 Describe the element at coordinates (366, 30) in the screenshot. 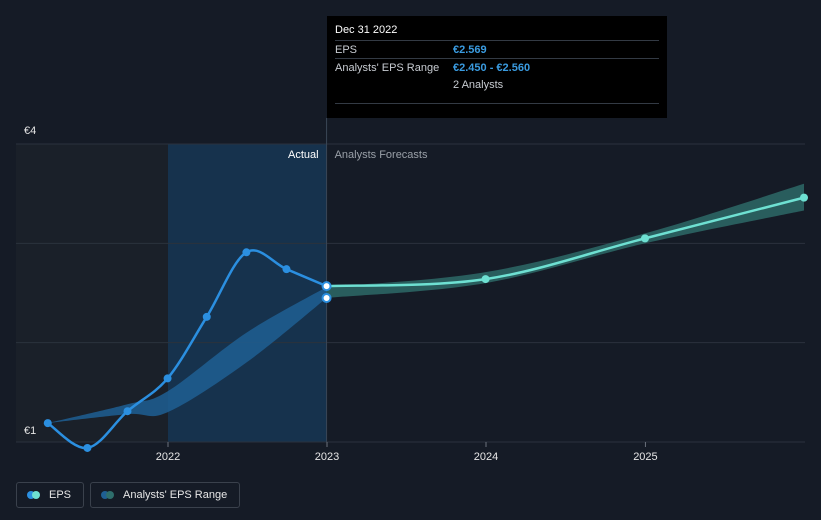

I see `tooltip-date: Dec 31 2022` at that location.